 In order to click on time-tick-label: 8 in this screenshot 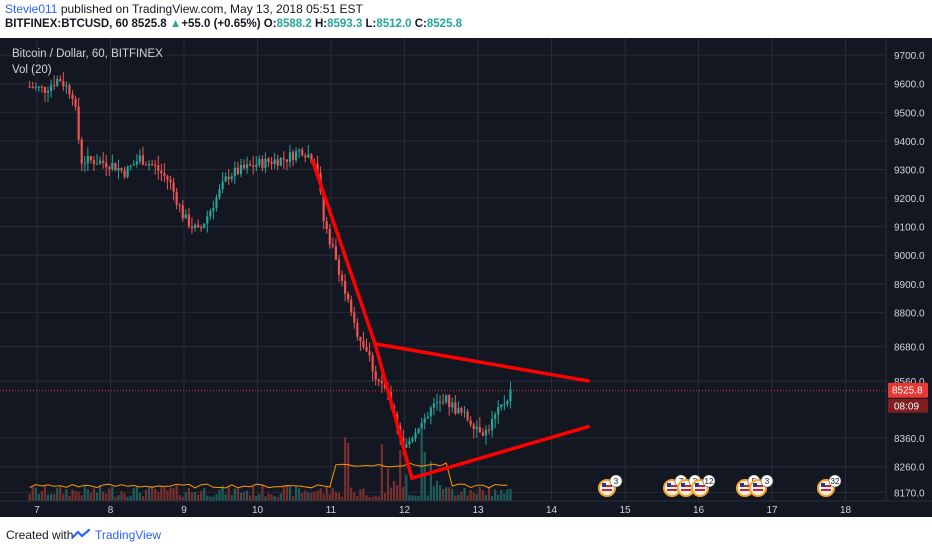, I will do `click(111, 510)`.